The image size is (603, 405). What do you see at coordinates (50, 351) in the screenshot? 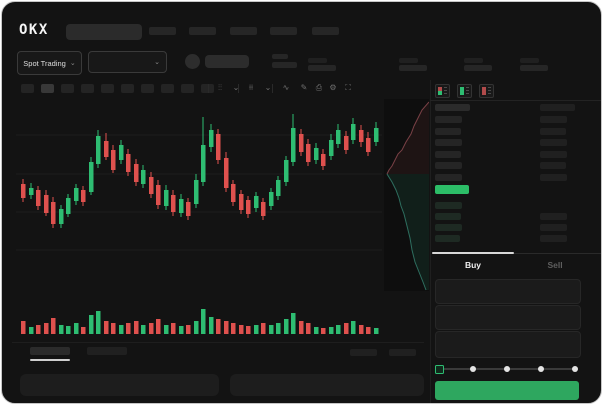
I see `orders-tab-active-placeholder` at bounding box center [50, 351].